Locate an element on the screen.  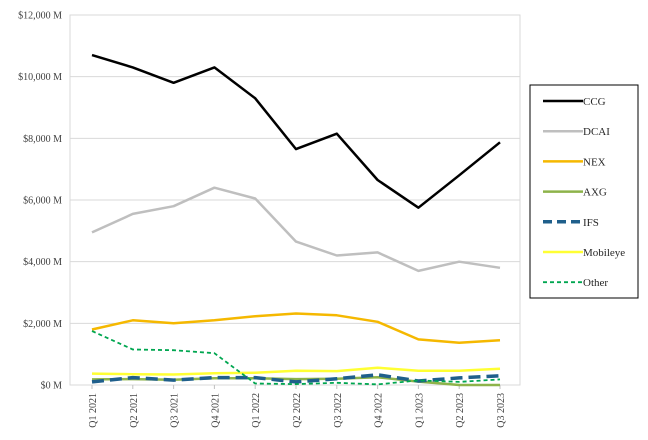
legend-label-ifs: IFS is located at coordinates (591, 223).